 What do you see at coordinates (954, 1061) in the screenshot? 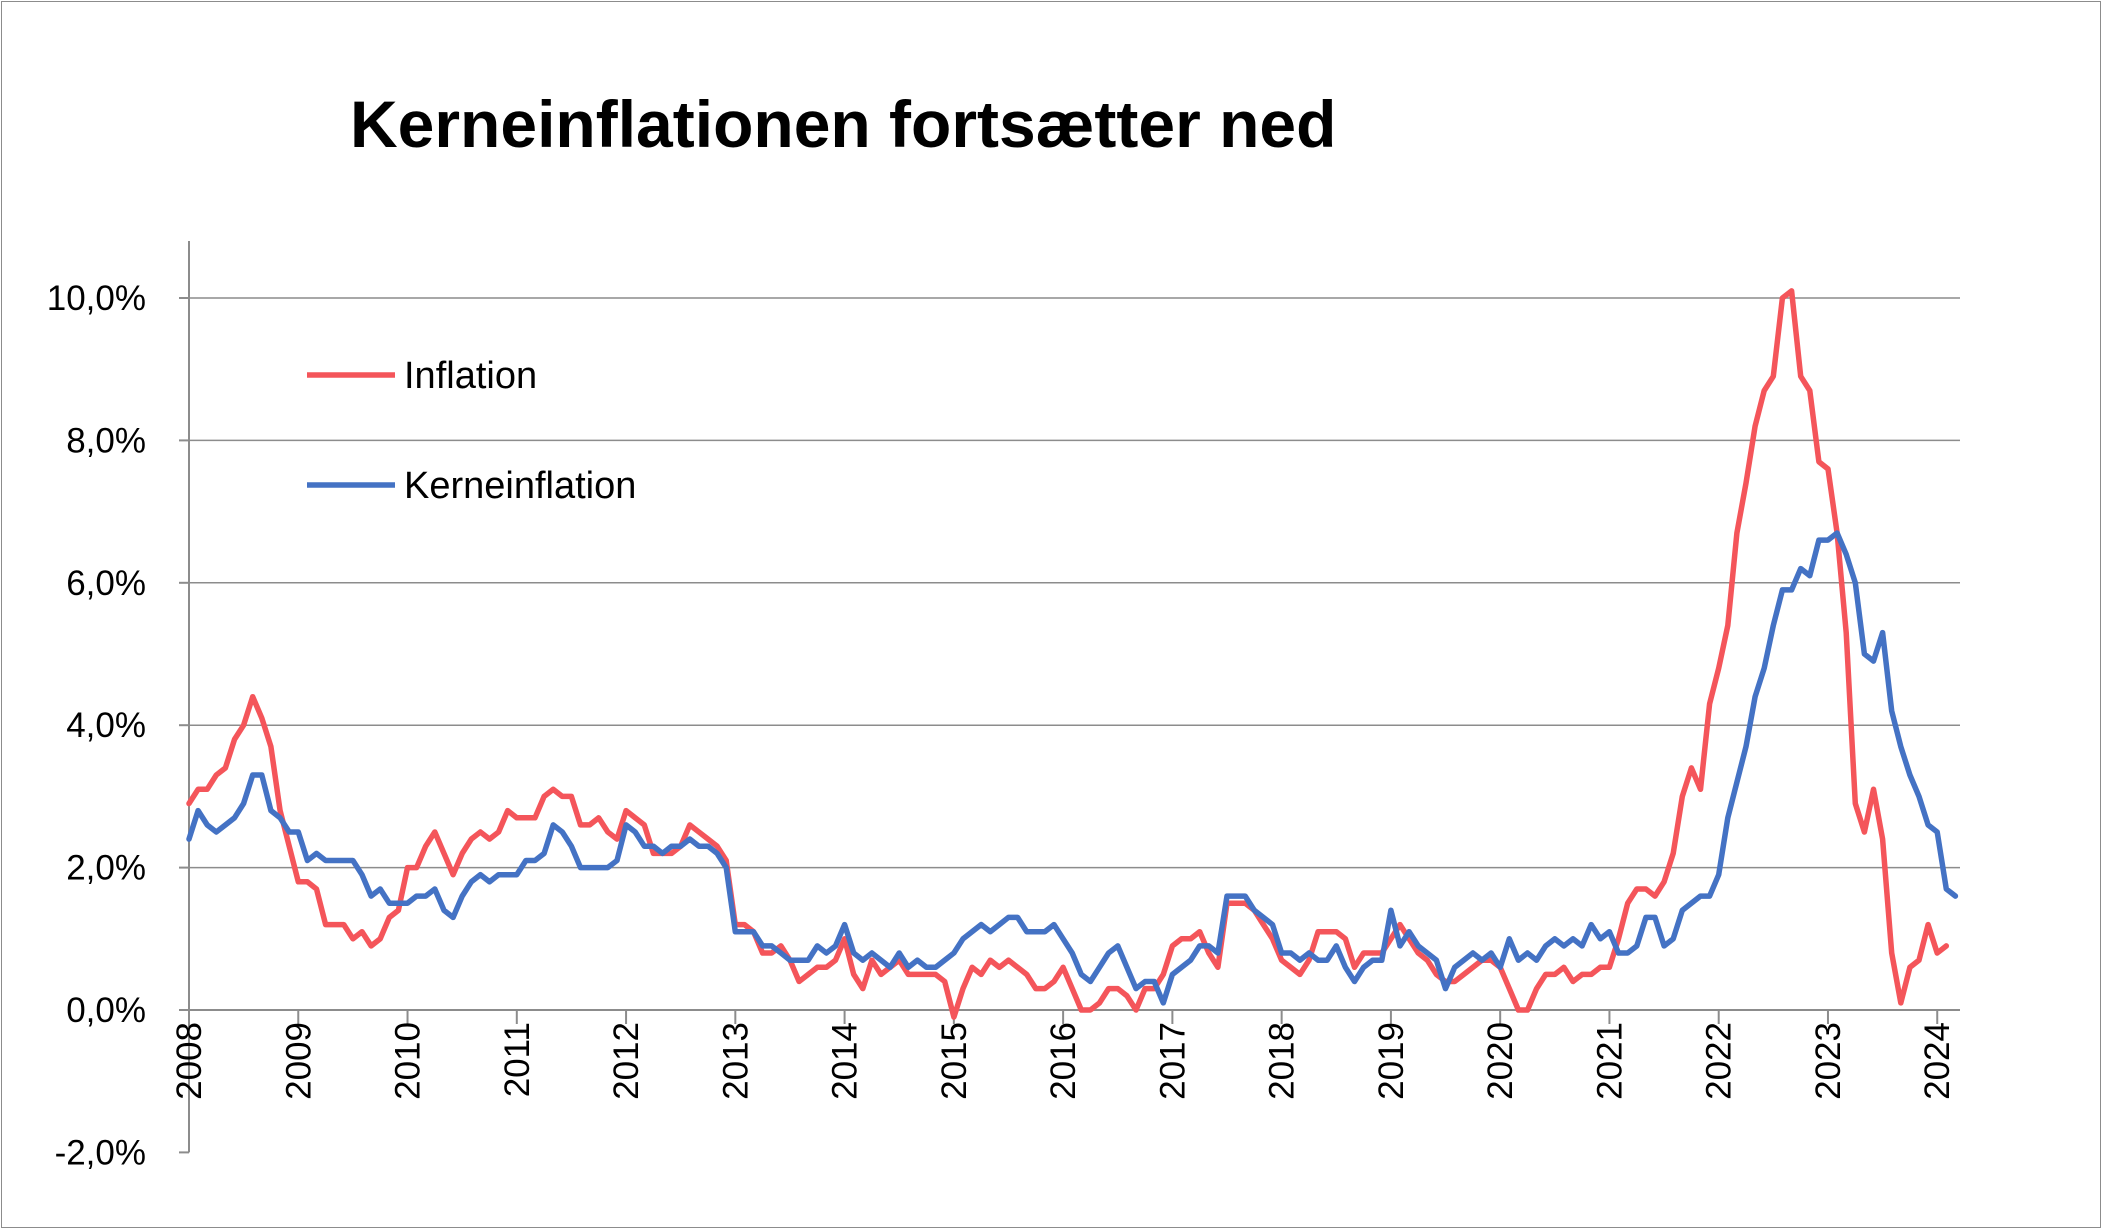
I see `x-tick-label: 2015` at bounding box center [954, 1061].